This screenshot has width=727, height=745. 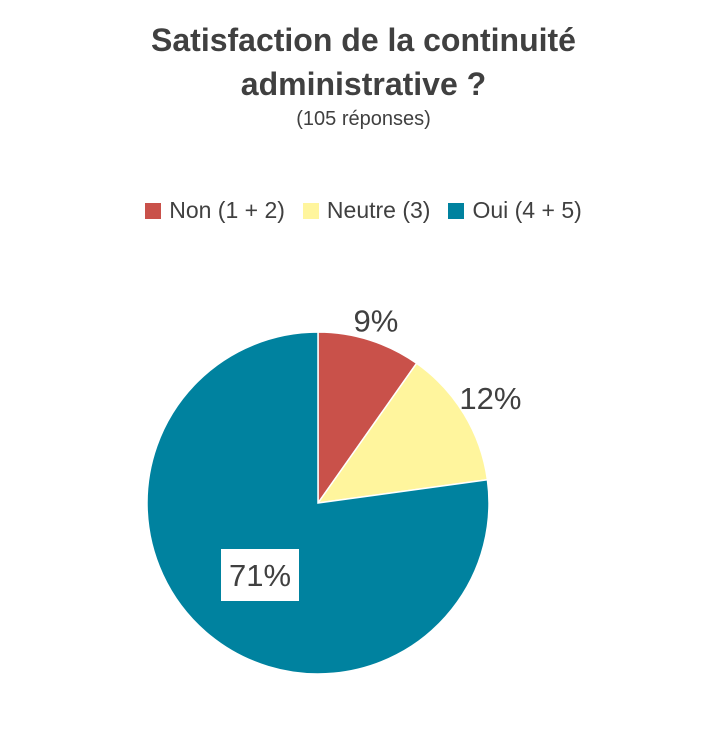 I want to click on chart-legend: Non (1 + 2) Neutre (3) Oui (4 + 5), so click(x=363, y=210).